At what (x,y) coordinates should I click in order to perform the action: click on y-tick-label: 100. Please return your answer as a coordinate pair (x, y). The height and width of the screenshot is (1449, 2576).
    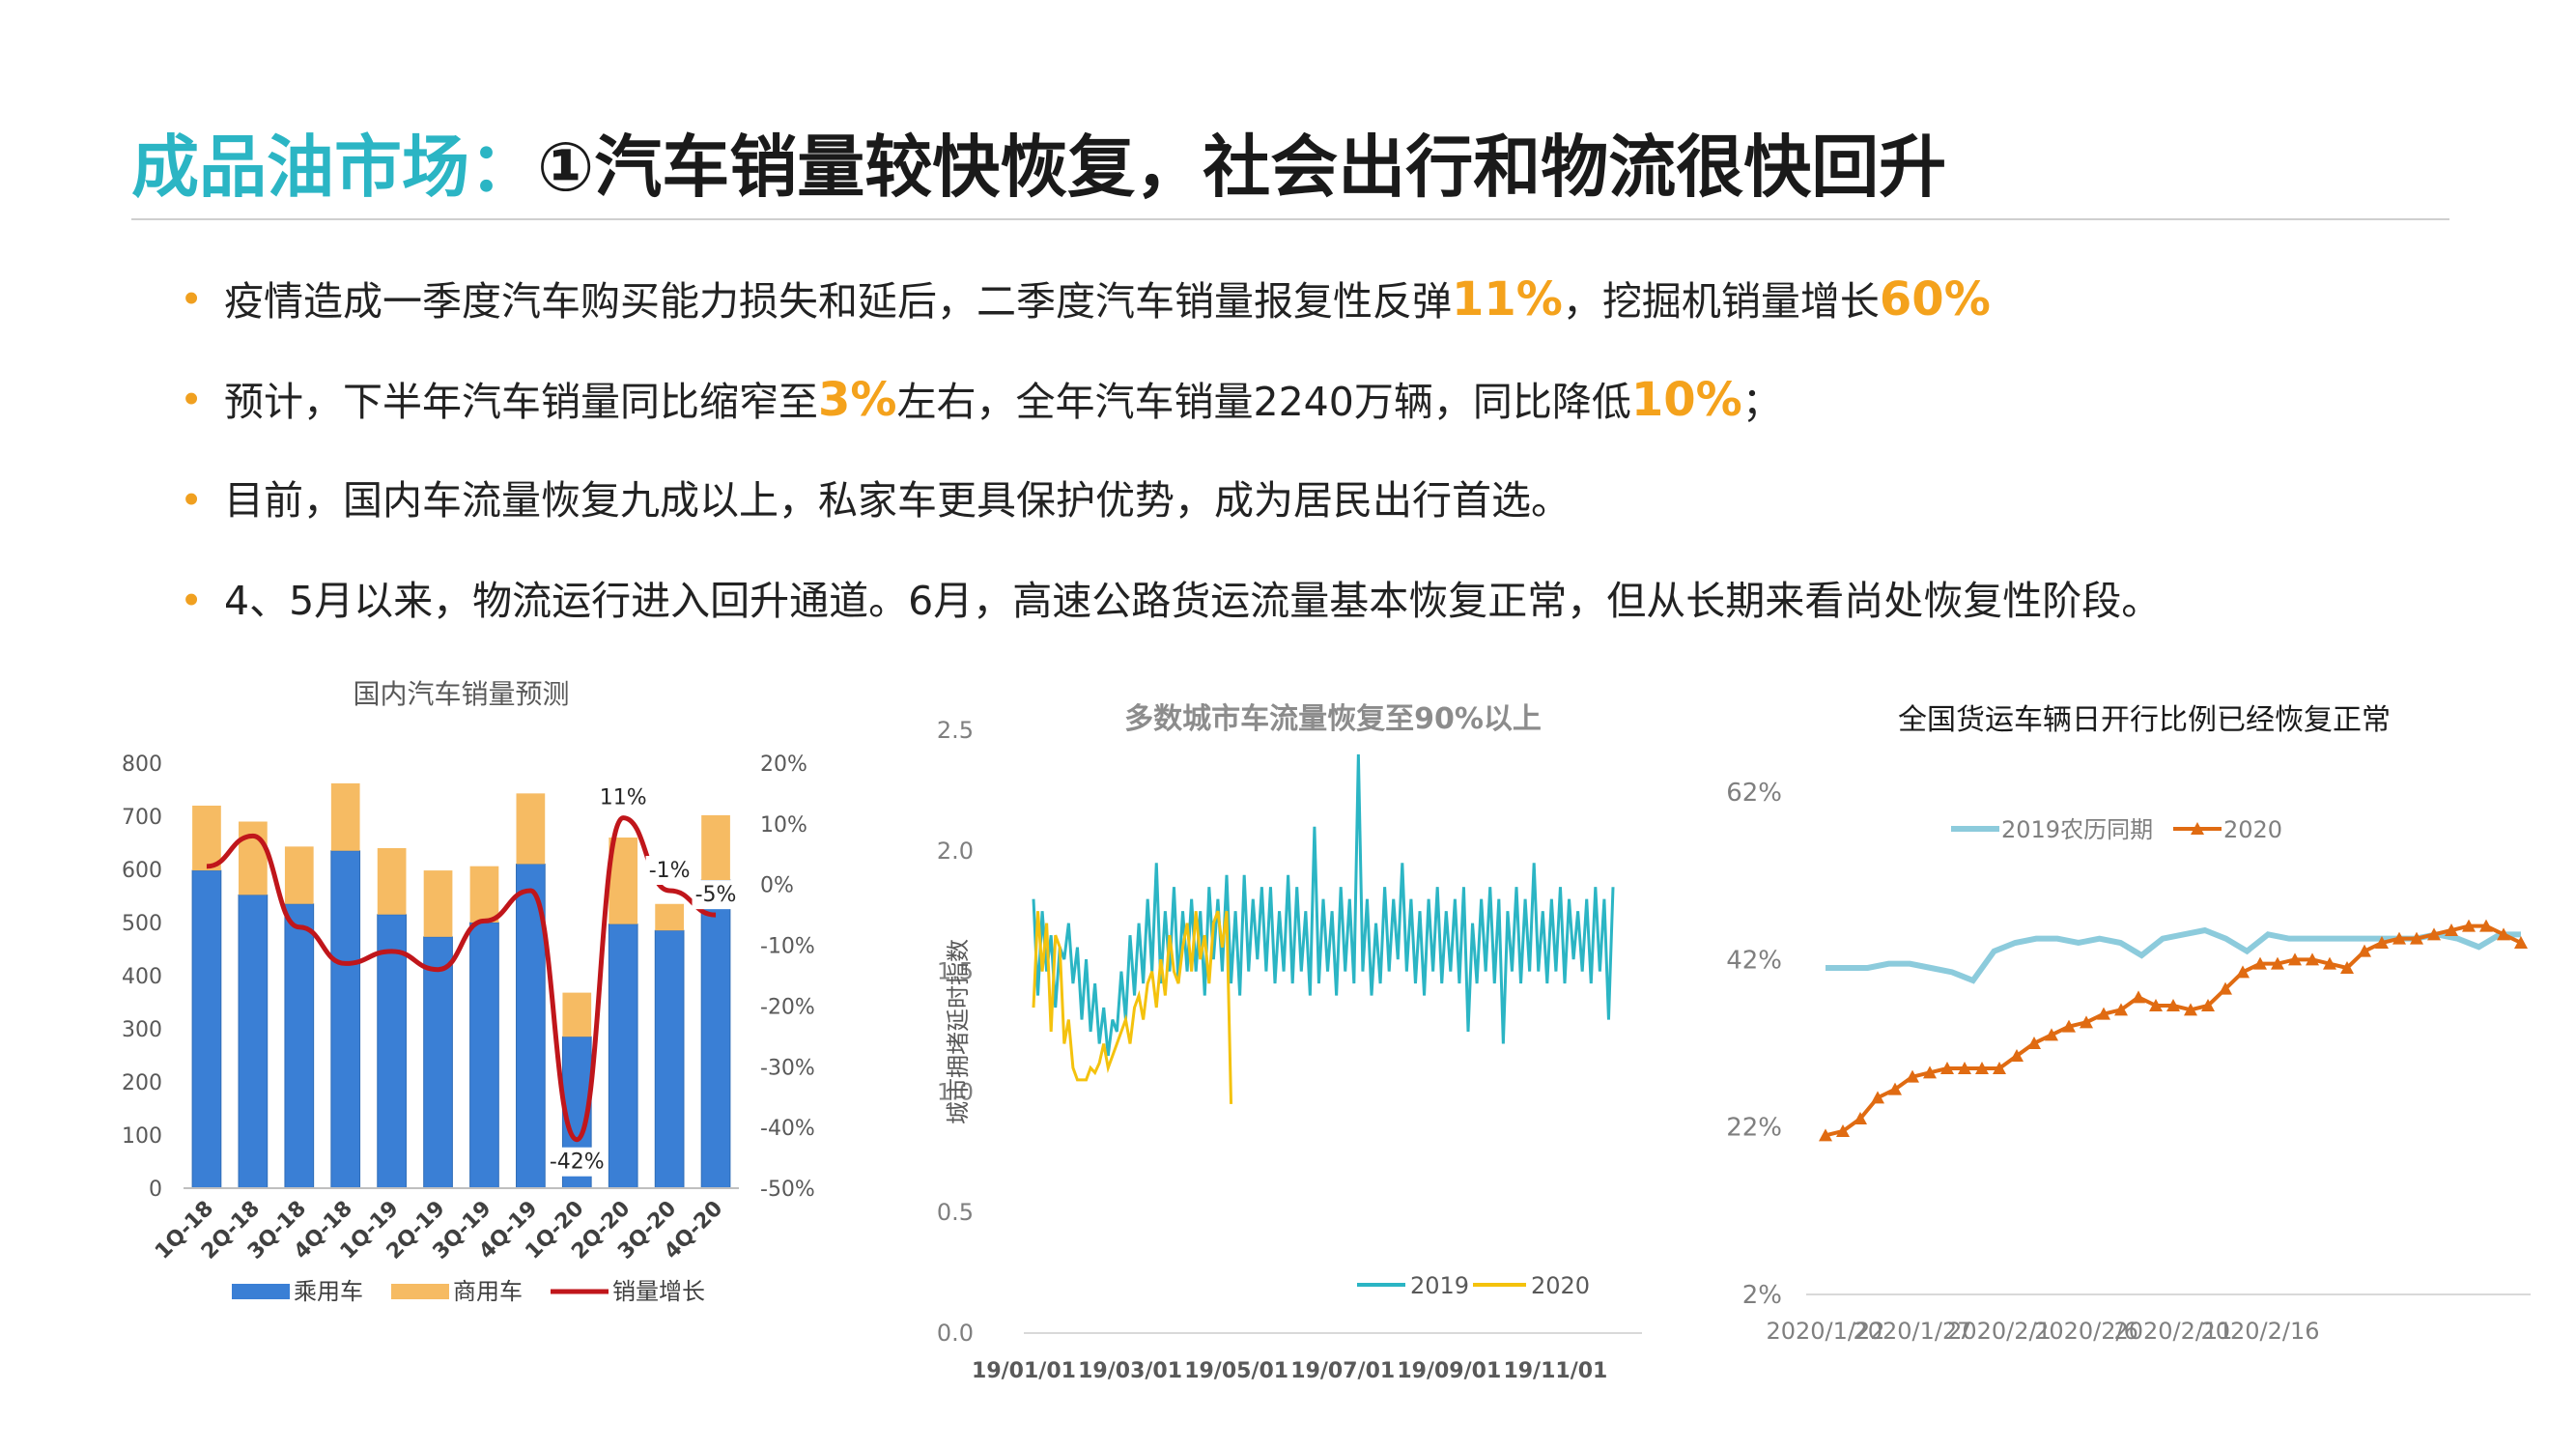
    Looking at the image, I should click on (142, 1136).